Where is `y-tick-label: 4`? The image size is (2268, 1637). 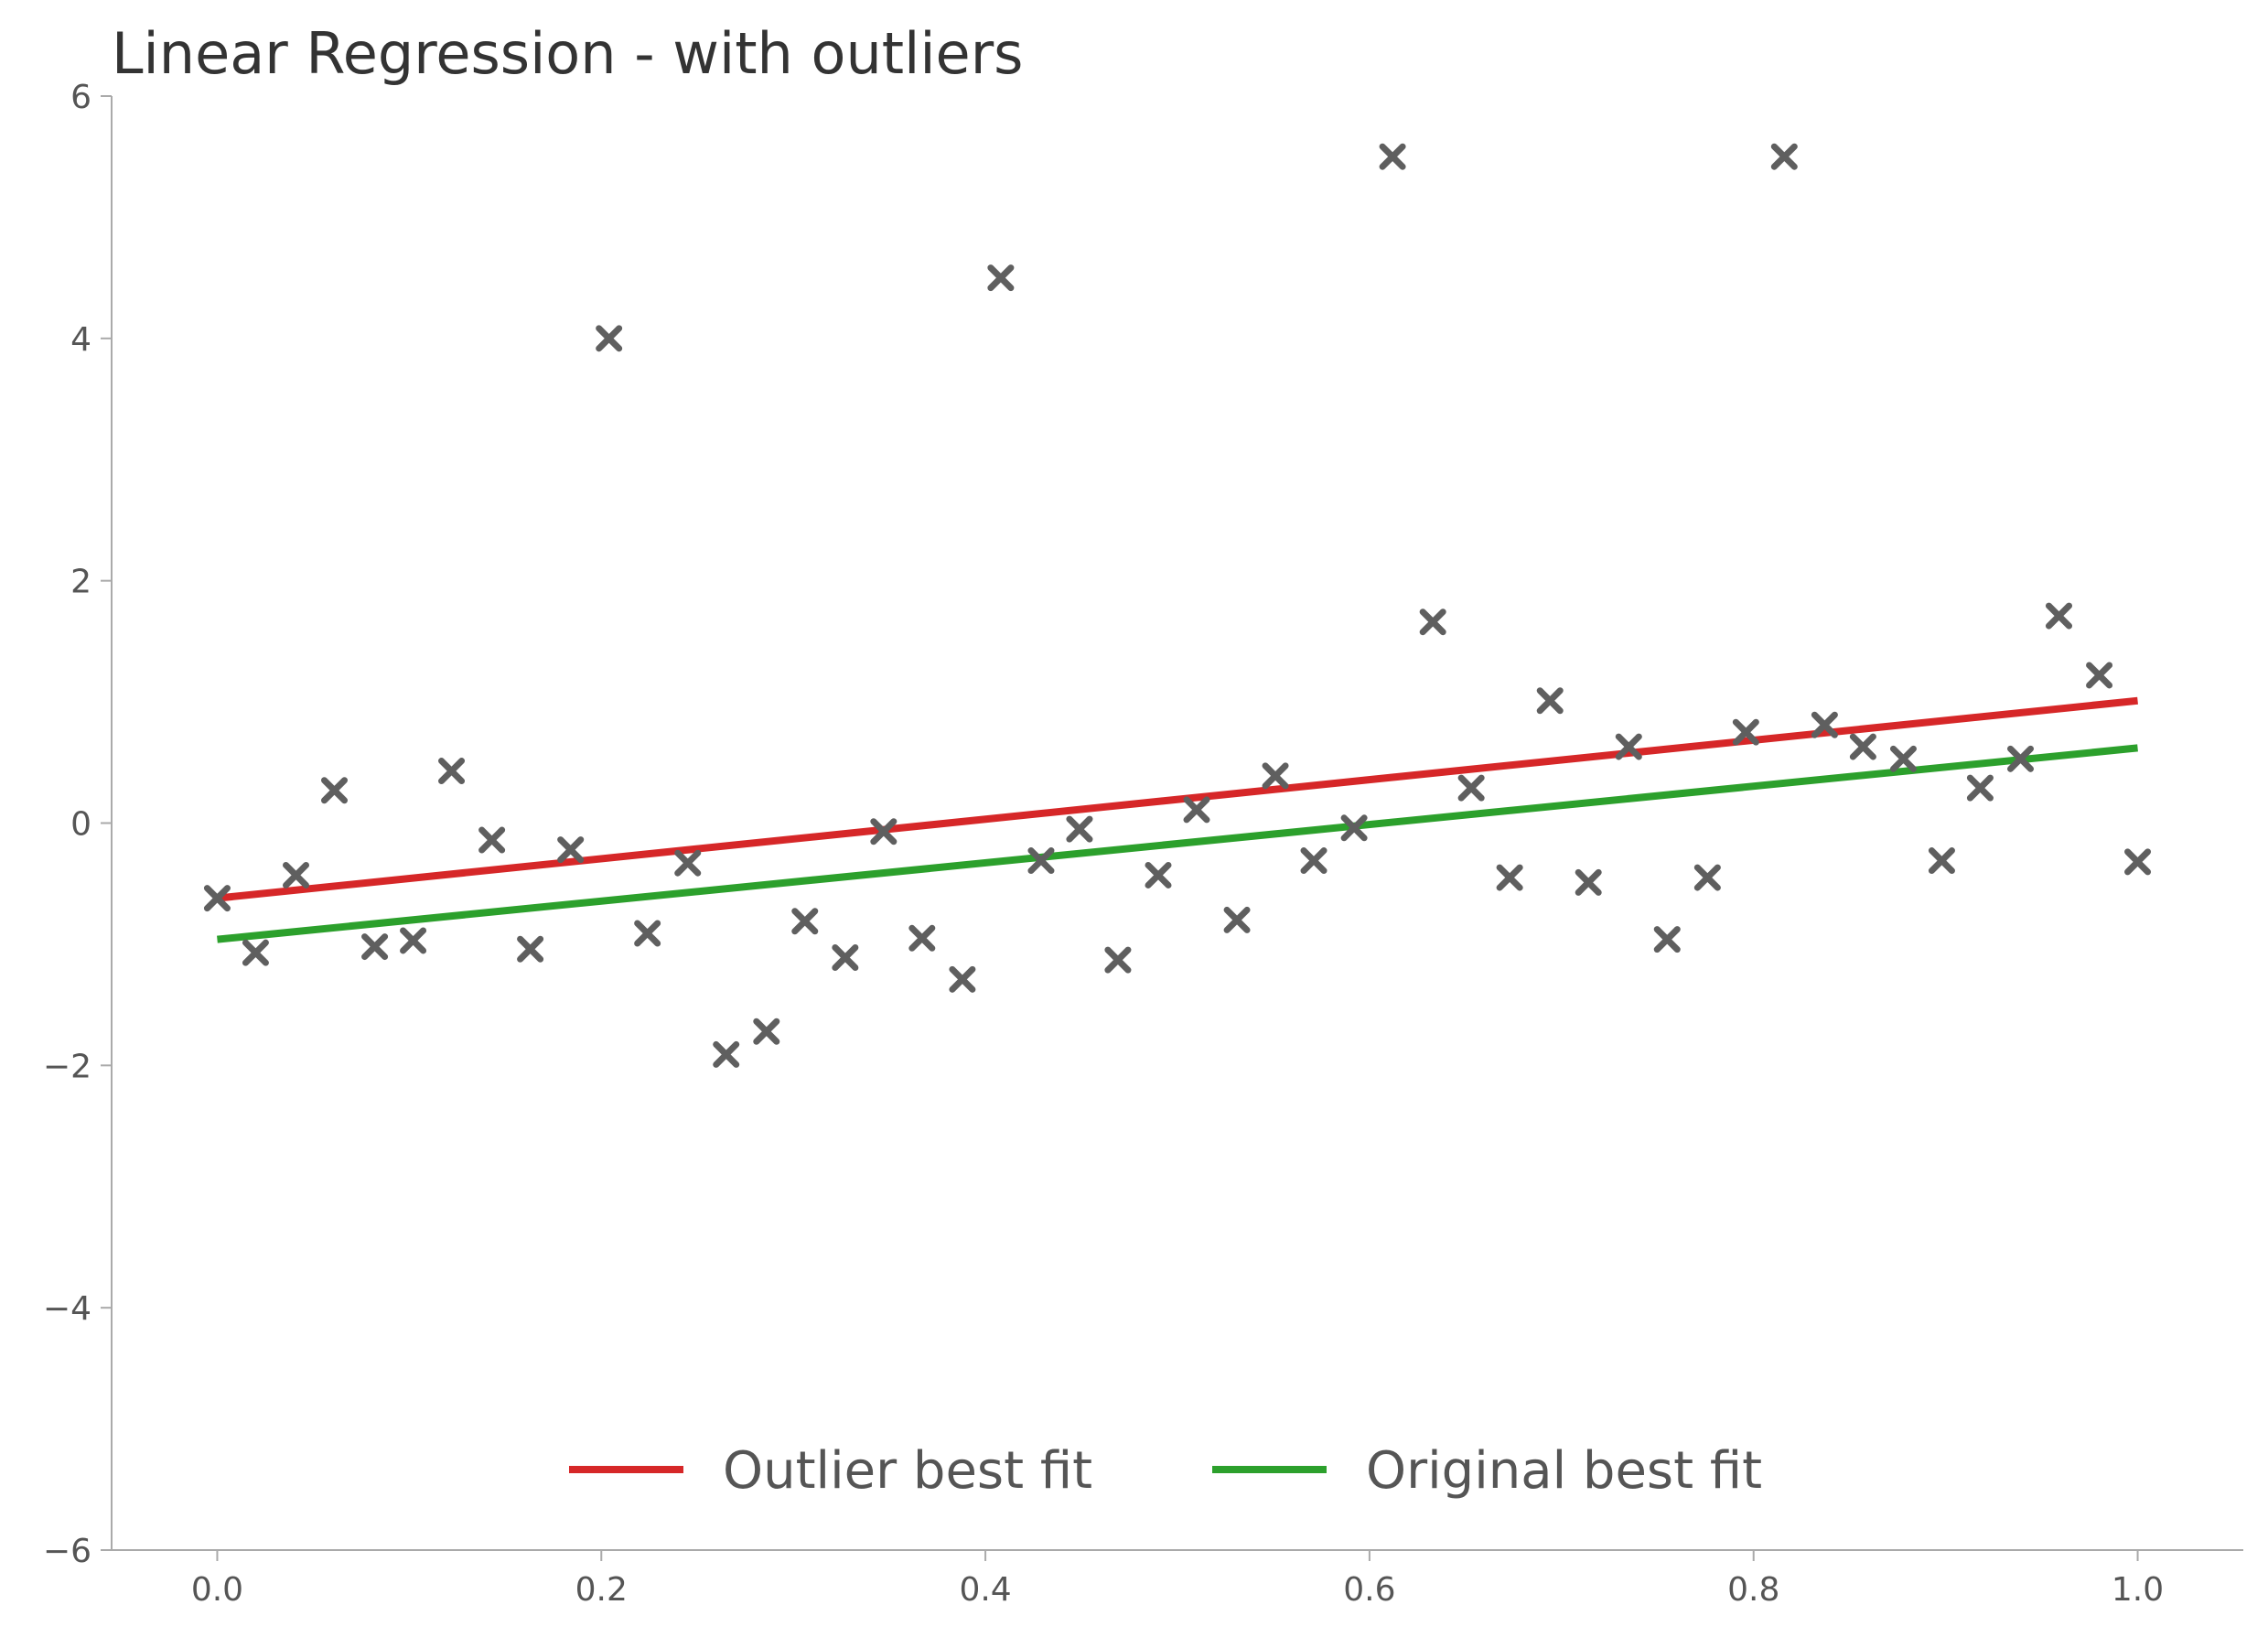
y-tick-label: 4 is located at coordinates (80, 340).